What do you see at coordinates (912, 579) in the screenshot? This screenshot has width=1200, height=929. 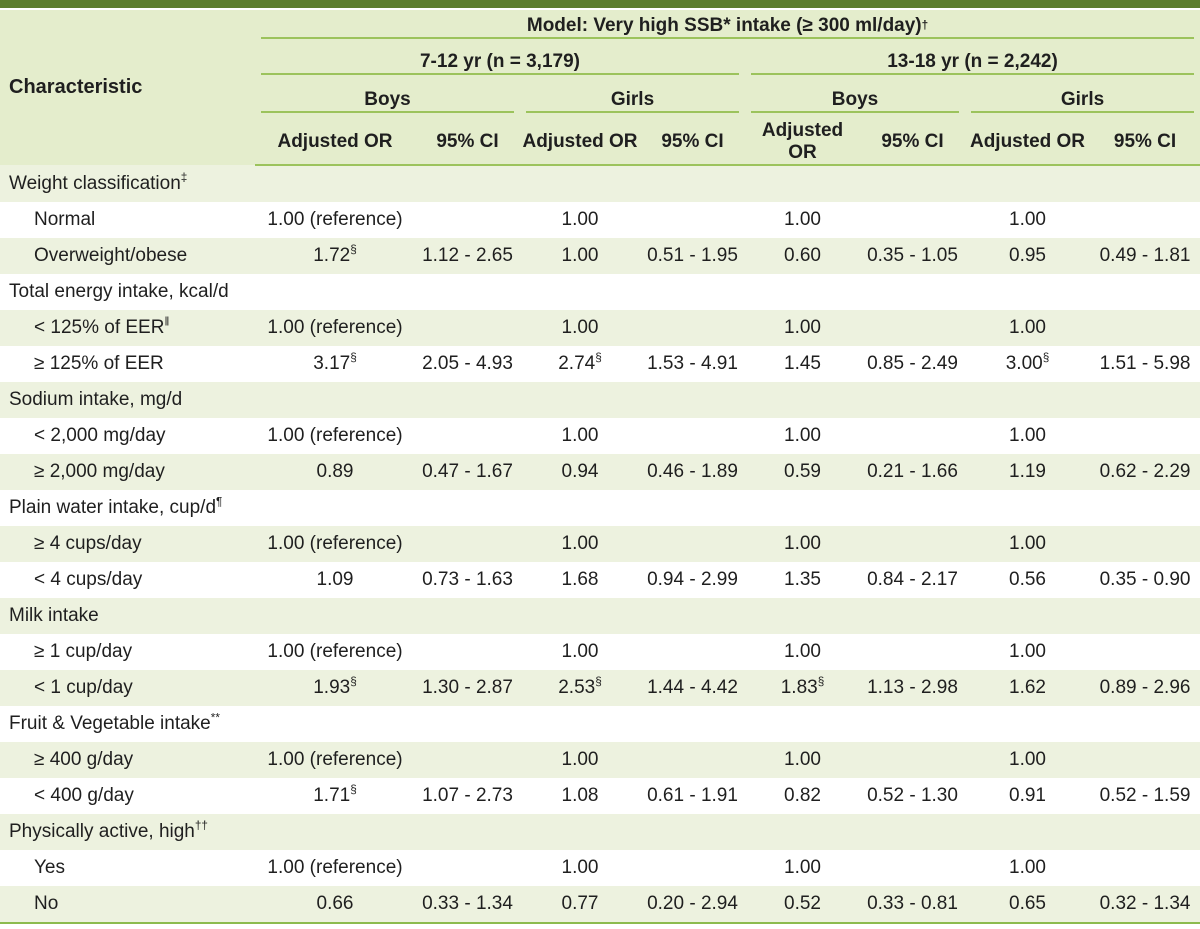 I see `ci-value: 0.84 - 2.17` at bounding box center [912, 579].